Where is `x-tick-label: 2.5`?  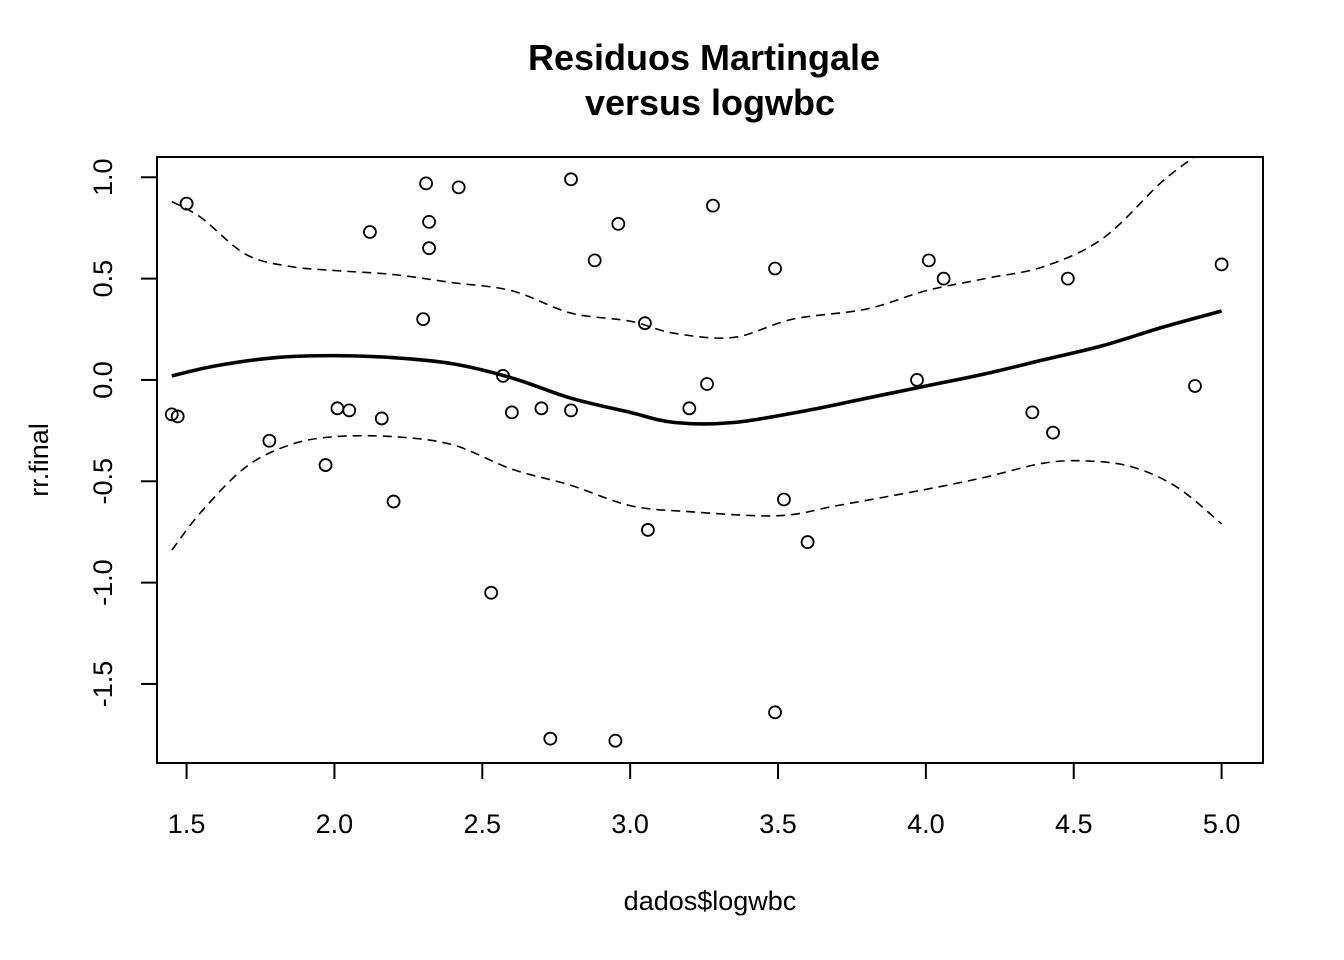 x-tick-label: 2.5 is located at coordinates (483, 824).